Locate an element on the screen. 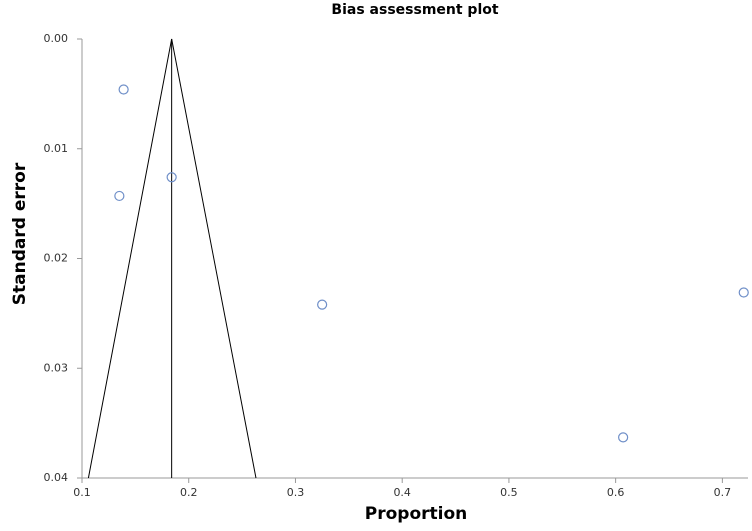 This screenshot has width=752, height=531. x-tick-label: 0.7 is located at coordinates (723, 492).